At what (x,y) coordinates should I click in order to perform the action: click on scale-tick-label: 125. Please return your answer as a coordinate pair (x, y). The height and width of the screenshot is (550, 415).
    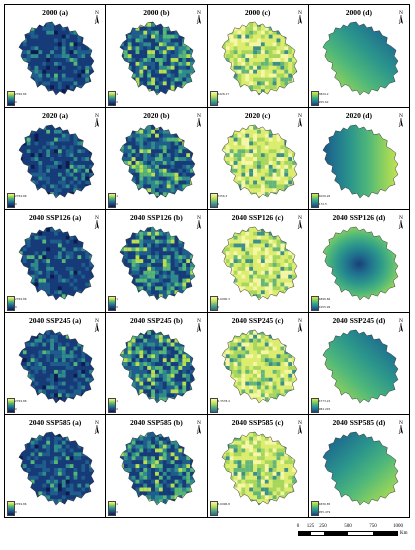
    Looking at the image, I should click on (310, 526).